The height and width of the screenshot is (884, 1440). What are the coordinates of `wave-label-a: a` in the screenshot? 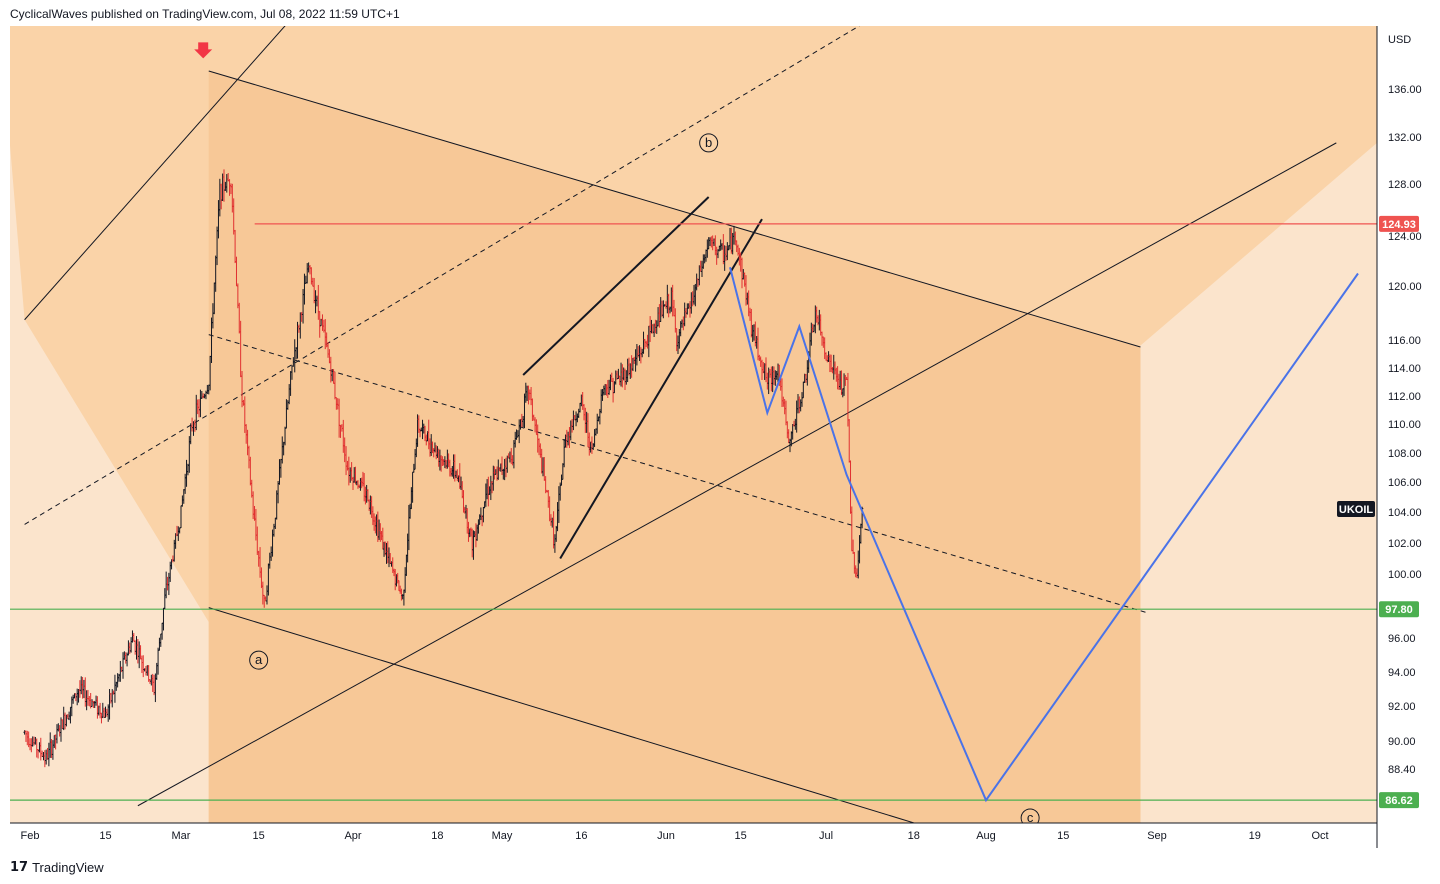 It's located at (259, 660).